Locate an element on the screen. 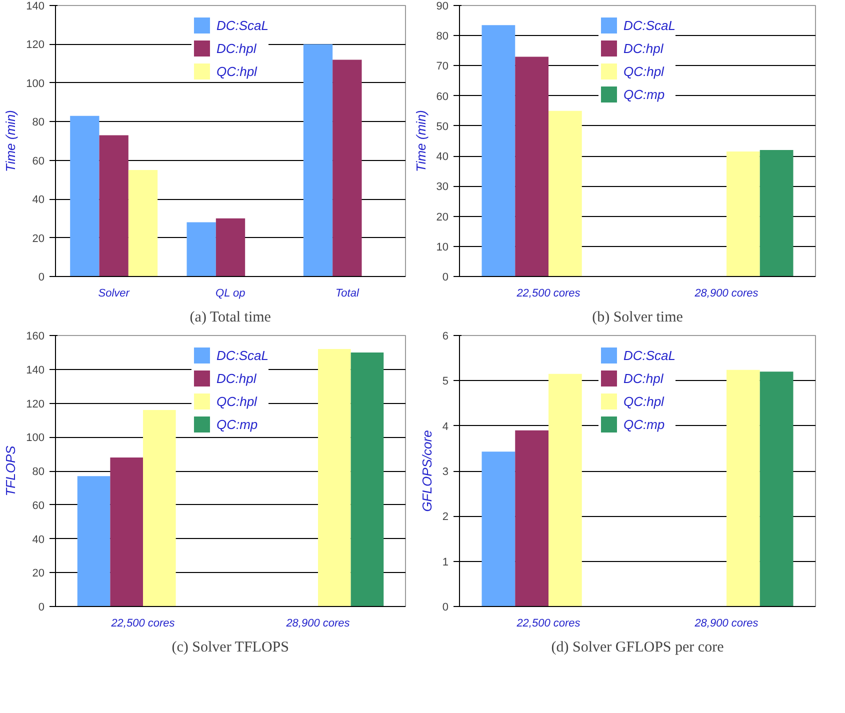 This screenshot has width=845, height=713. y-tick-label: 6 is located at coordinates (445, 336).